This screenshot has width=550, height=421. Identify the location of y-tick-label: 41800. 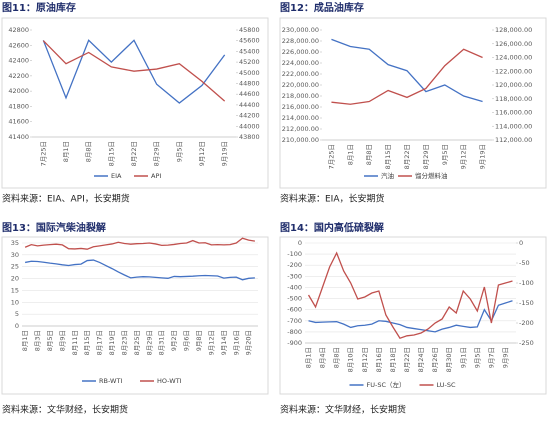
(18, 106).